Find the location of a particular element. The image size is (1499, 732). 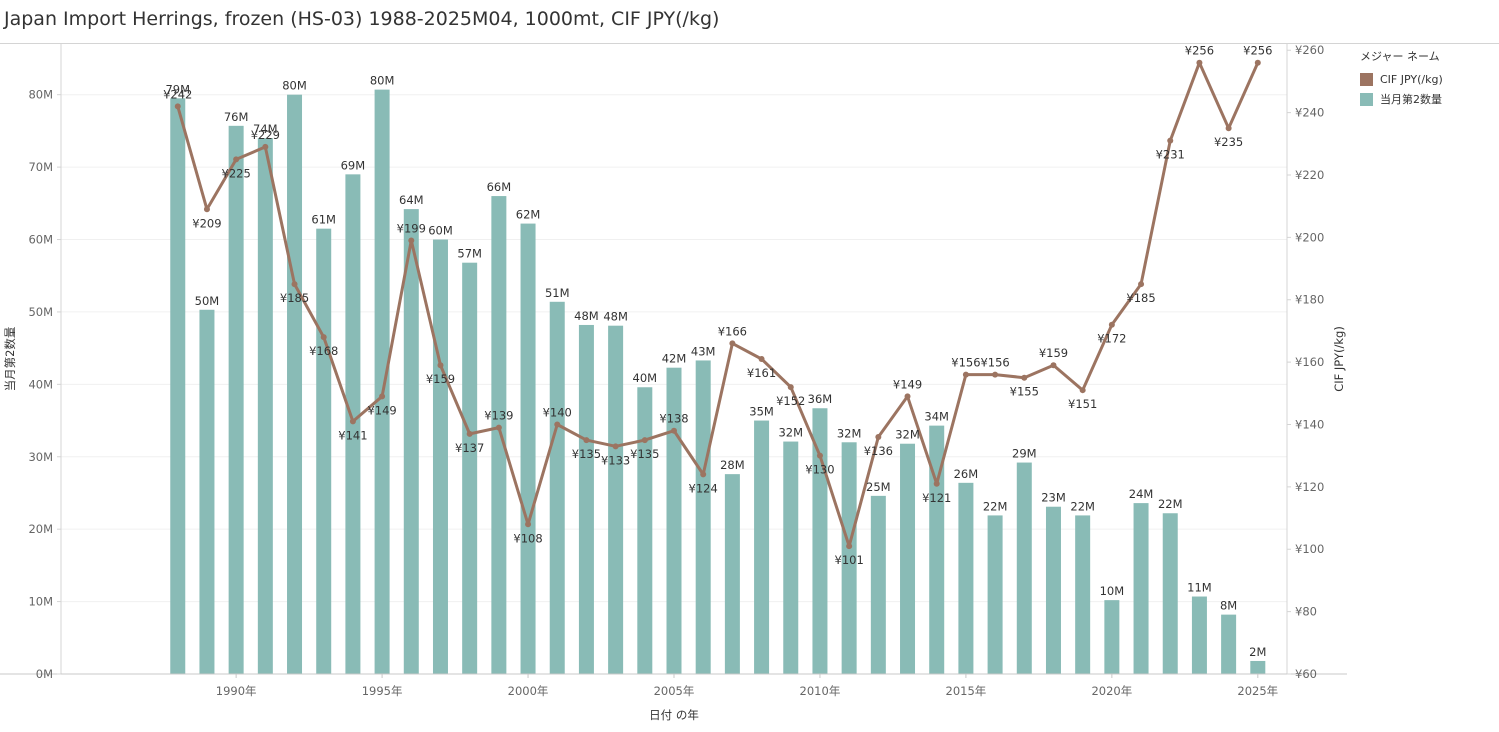

x-tick-label: 2015年 is located at coordinates (966, 691).